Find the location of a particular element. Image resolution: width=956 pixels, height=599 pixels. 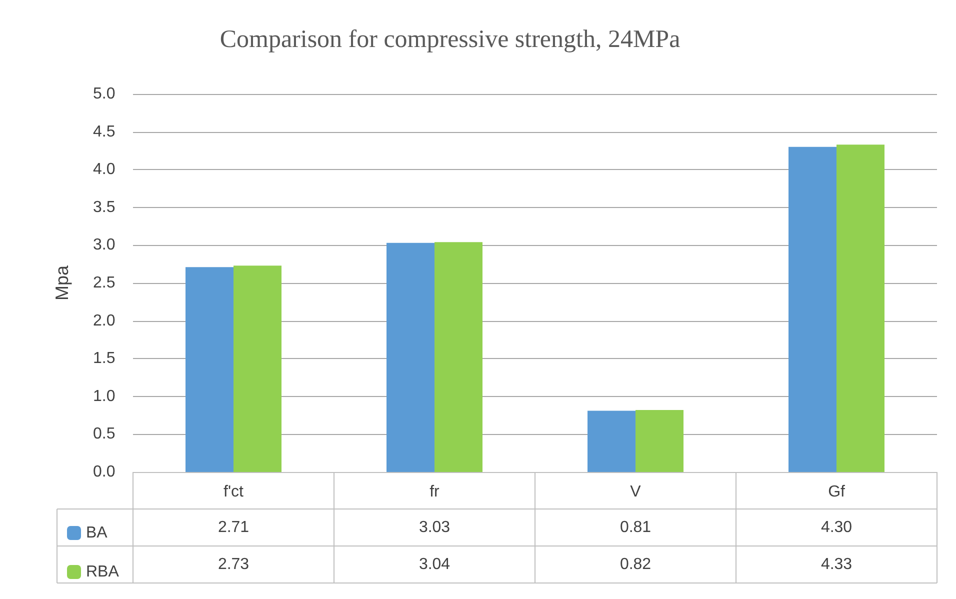

text: 1.5 is located at coordinates (104, 359).